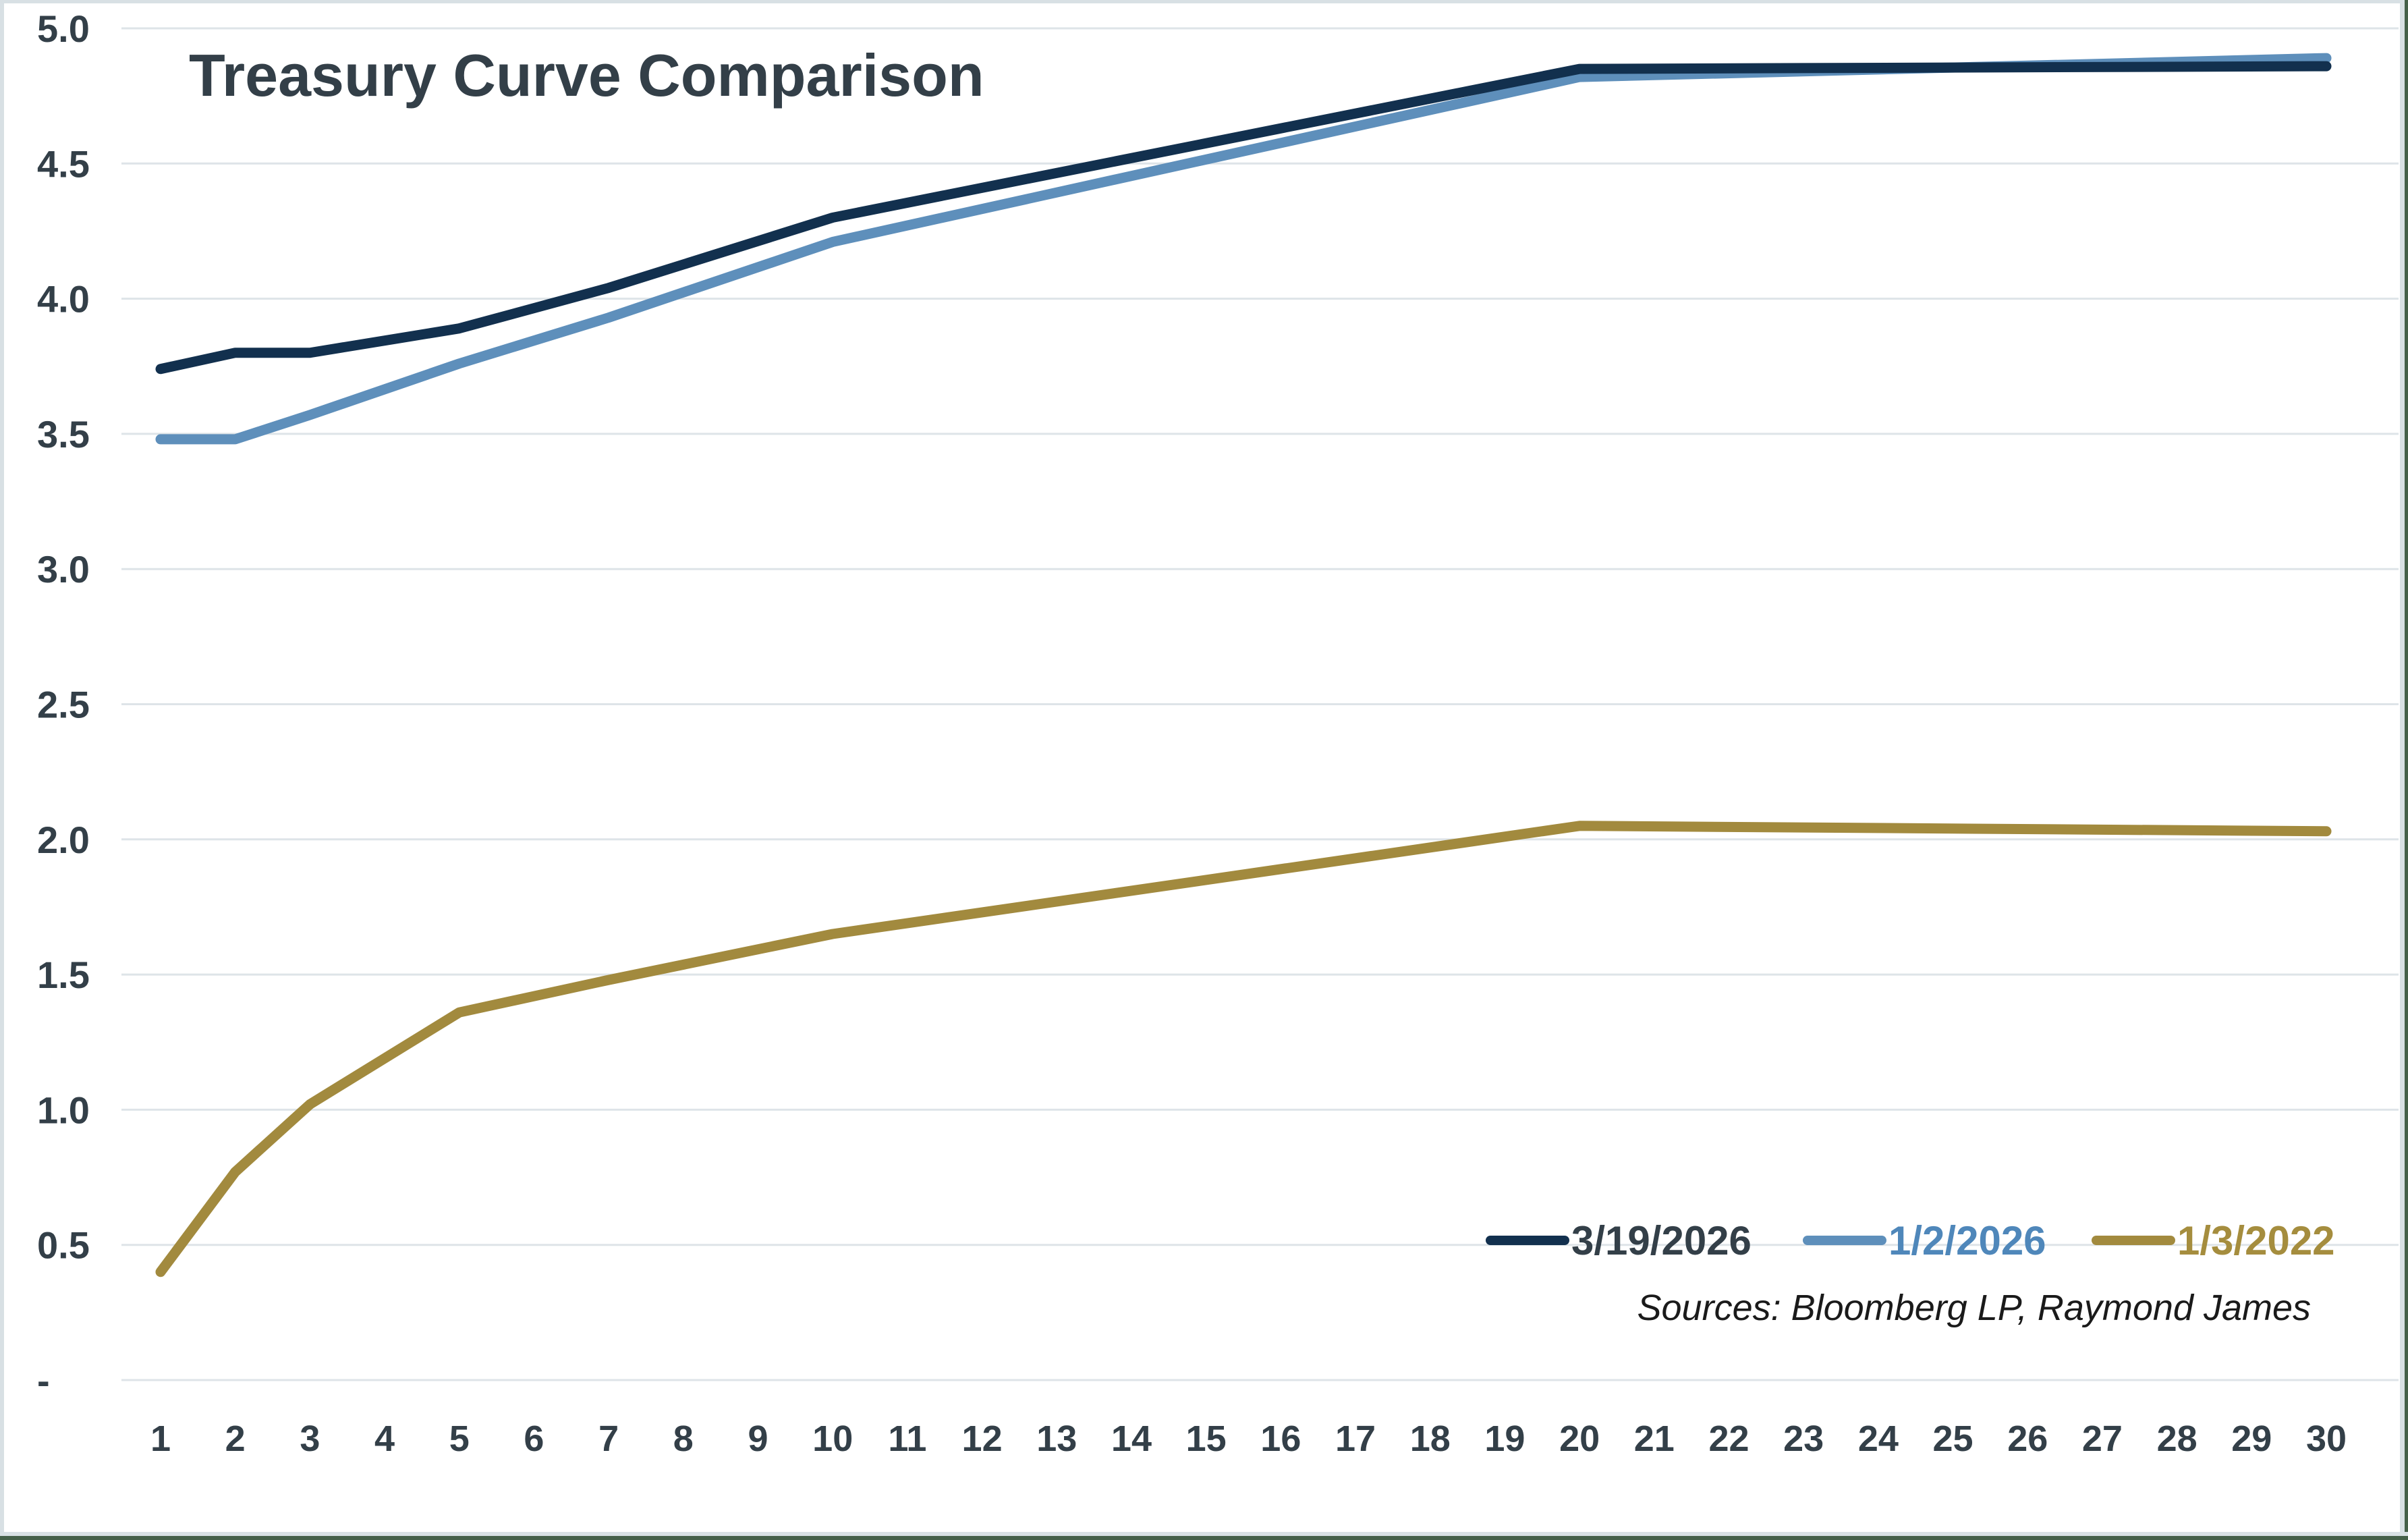 This screenshot has height=1540, width=2408. Describe the element at coordinates (2177, 1439) in the screenshot. I see `x-tick-label: 28` at that location.